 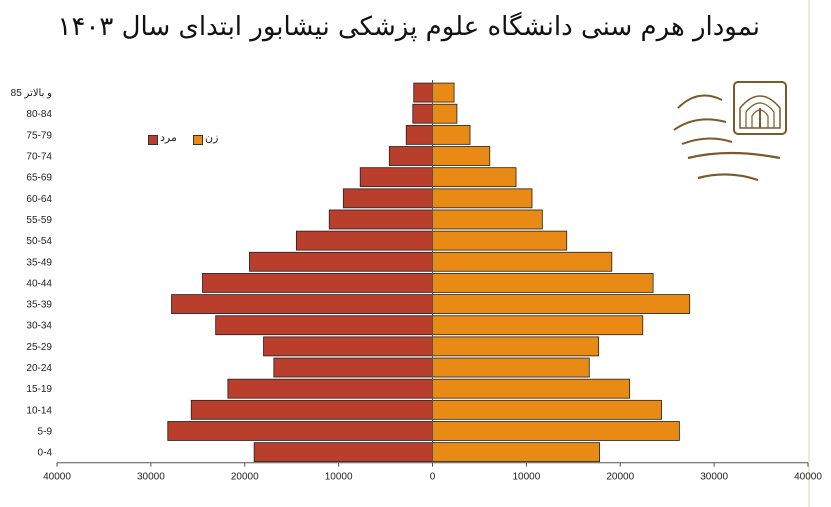 I want to click on y-tick-label: 15-19, so click(x=39, y=389).